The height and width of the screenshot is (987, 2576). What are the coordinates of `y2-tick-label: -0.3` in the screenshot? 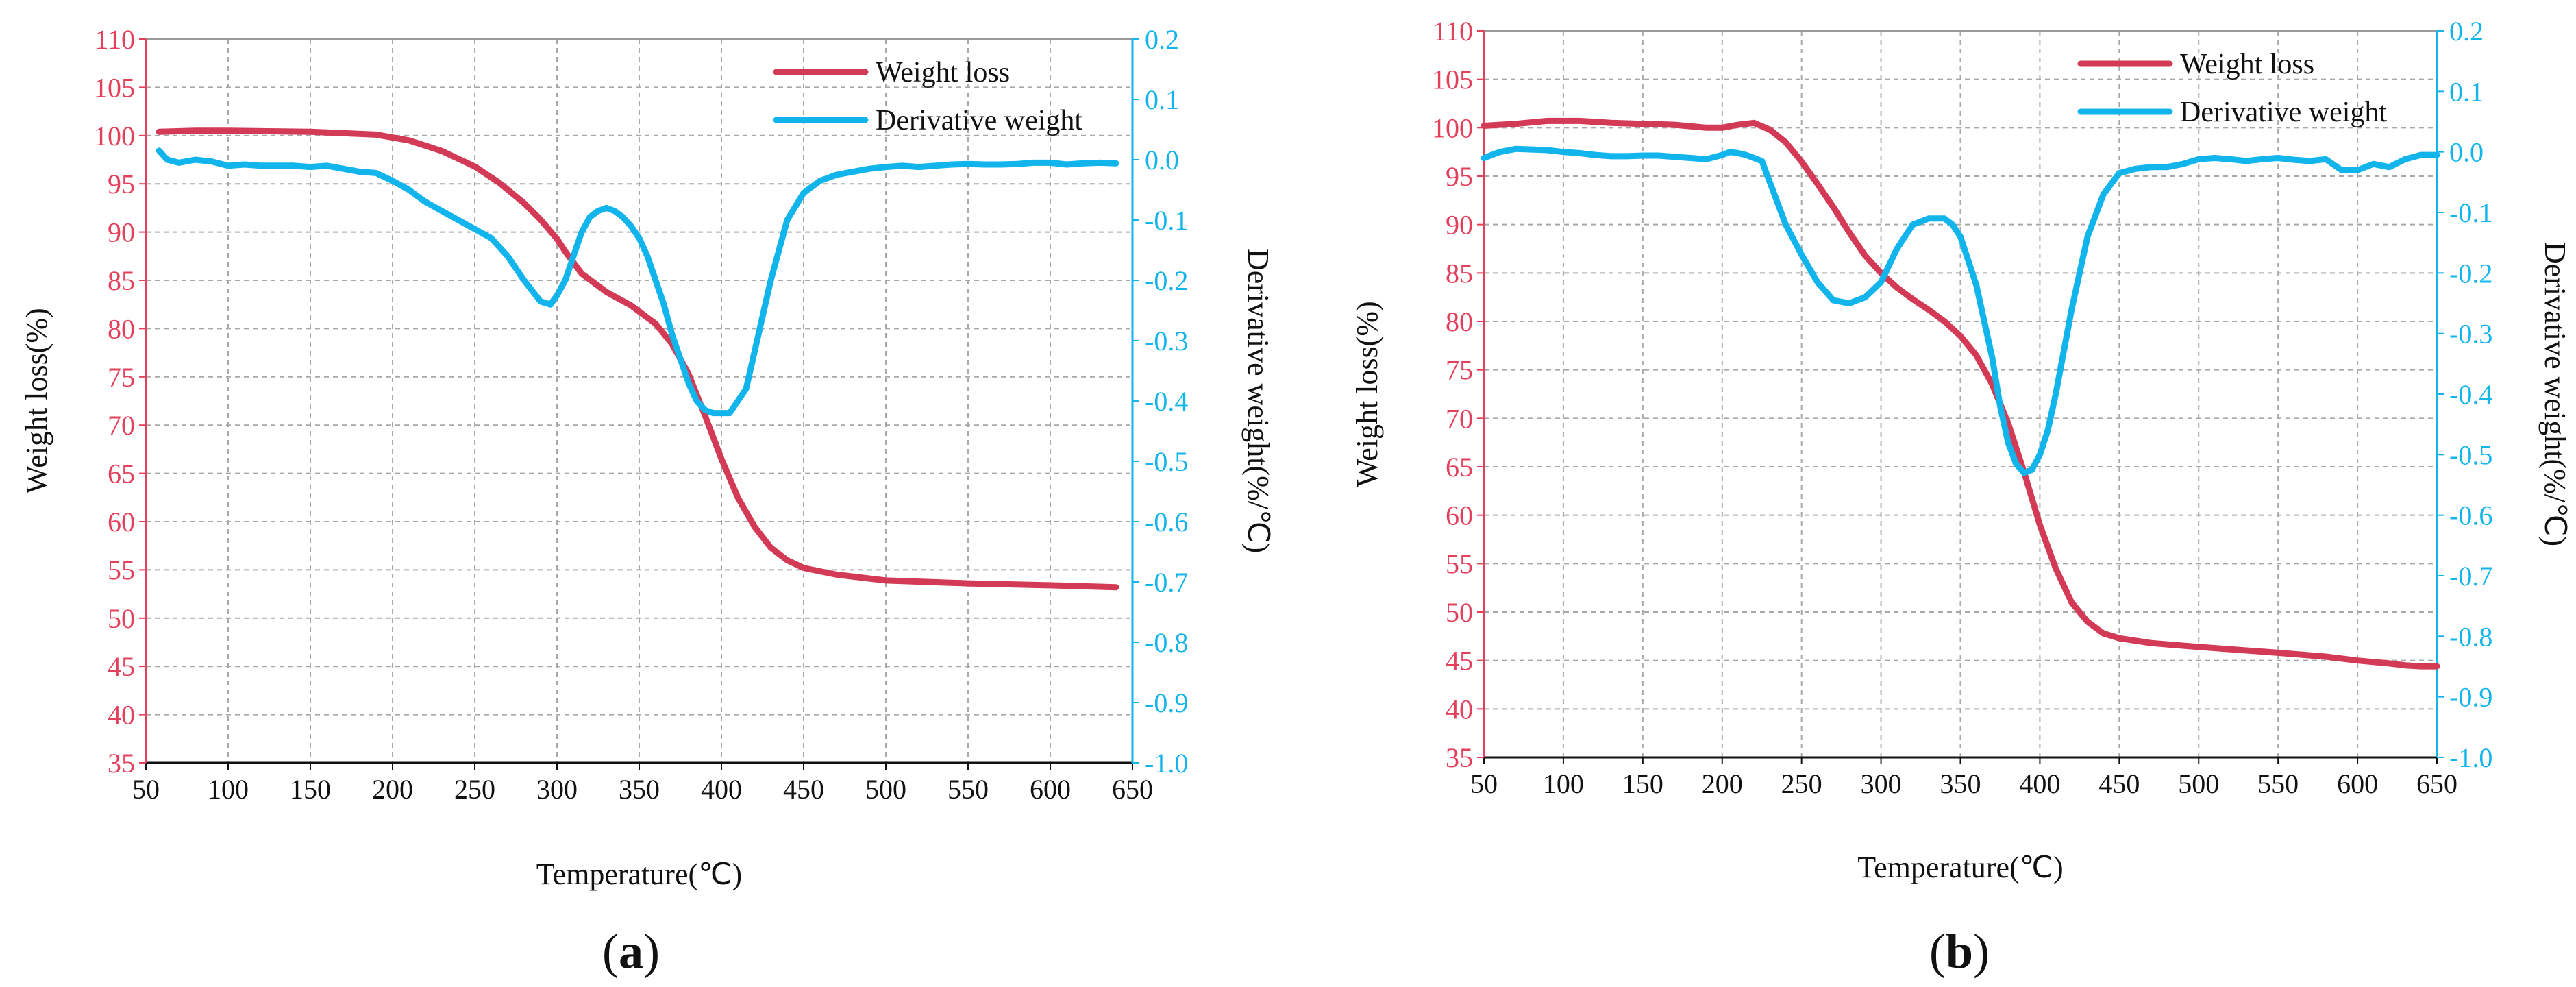 It's located at (2470, 334).